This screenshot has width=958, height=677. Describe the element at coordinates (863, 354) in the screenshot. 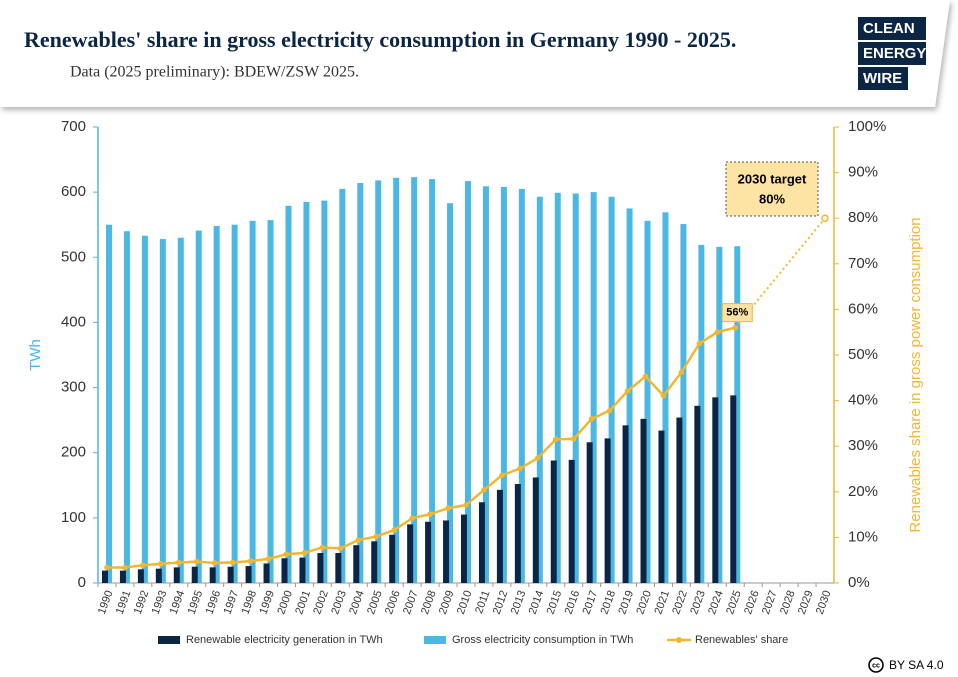

I see `y2-tick-label: 50%` at that location.